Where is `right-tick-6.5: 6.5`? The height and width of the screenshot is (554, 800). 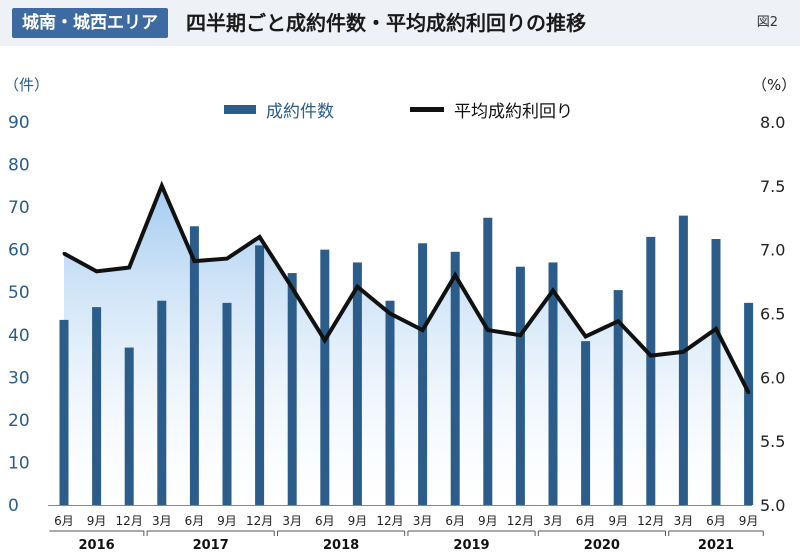
right-tick-6.5: 6.5 is located at coordinates (772, 314).